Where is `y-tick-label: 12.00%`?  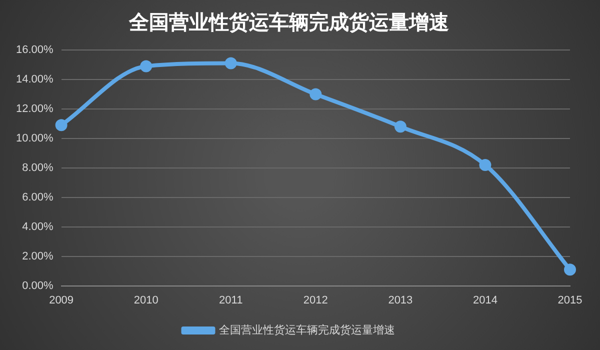
y-tick-label: 12.00% is located at coordinates (35, 108).